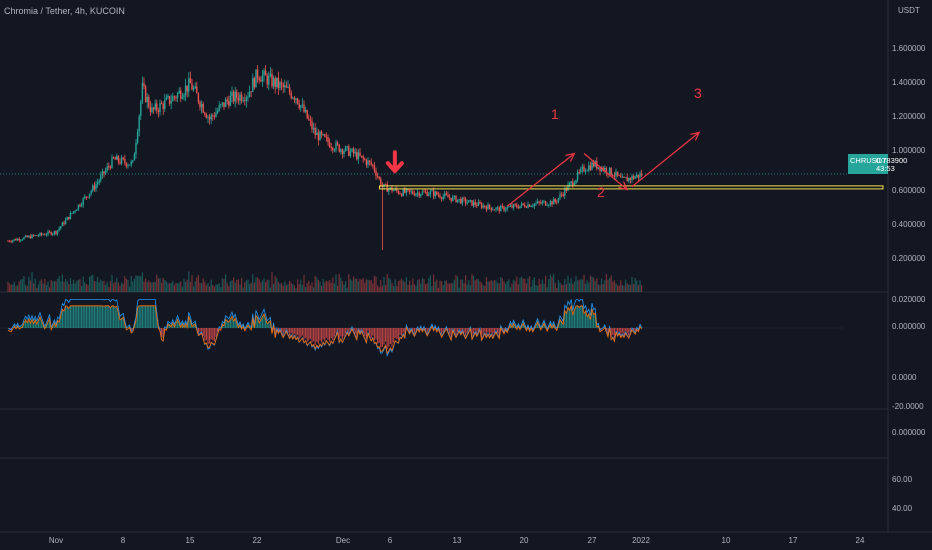  I want to click on x-tick-label: 22, so click(257, 540).